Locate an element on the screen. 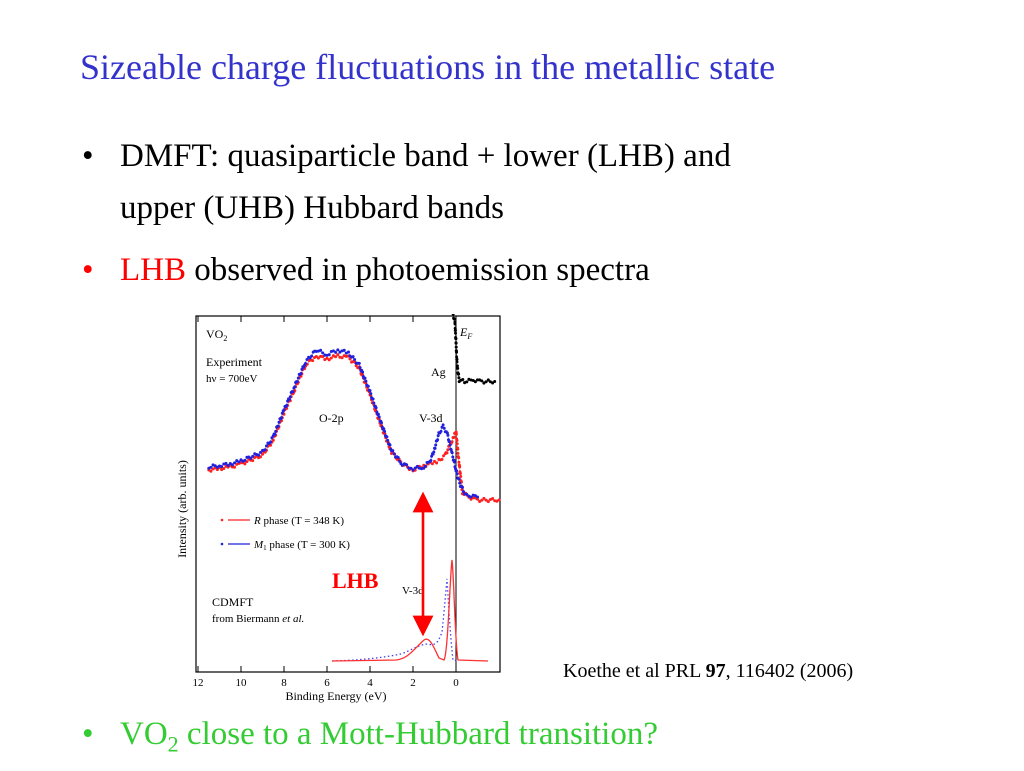 This screenshot has width=1024, height=771. legend-entry-r: R phase (T = 348 K) is located at coordinates (298, 521).